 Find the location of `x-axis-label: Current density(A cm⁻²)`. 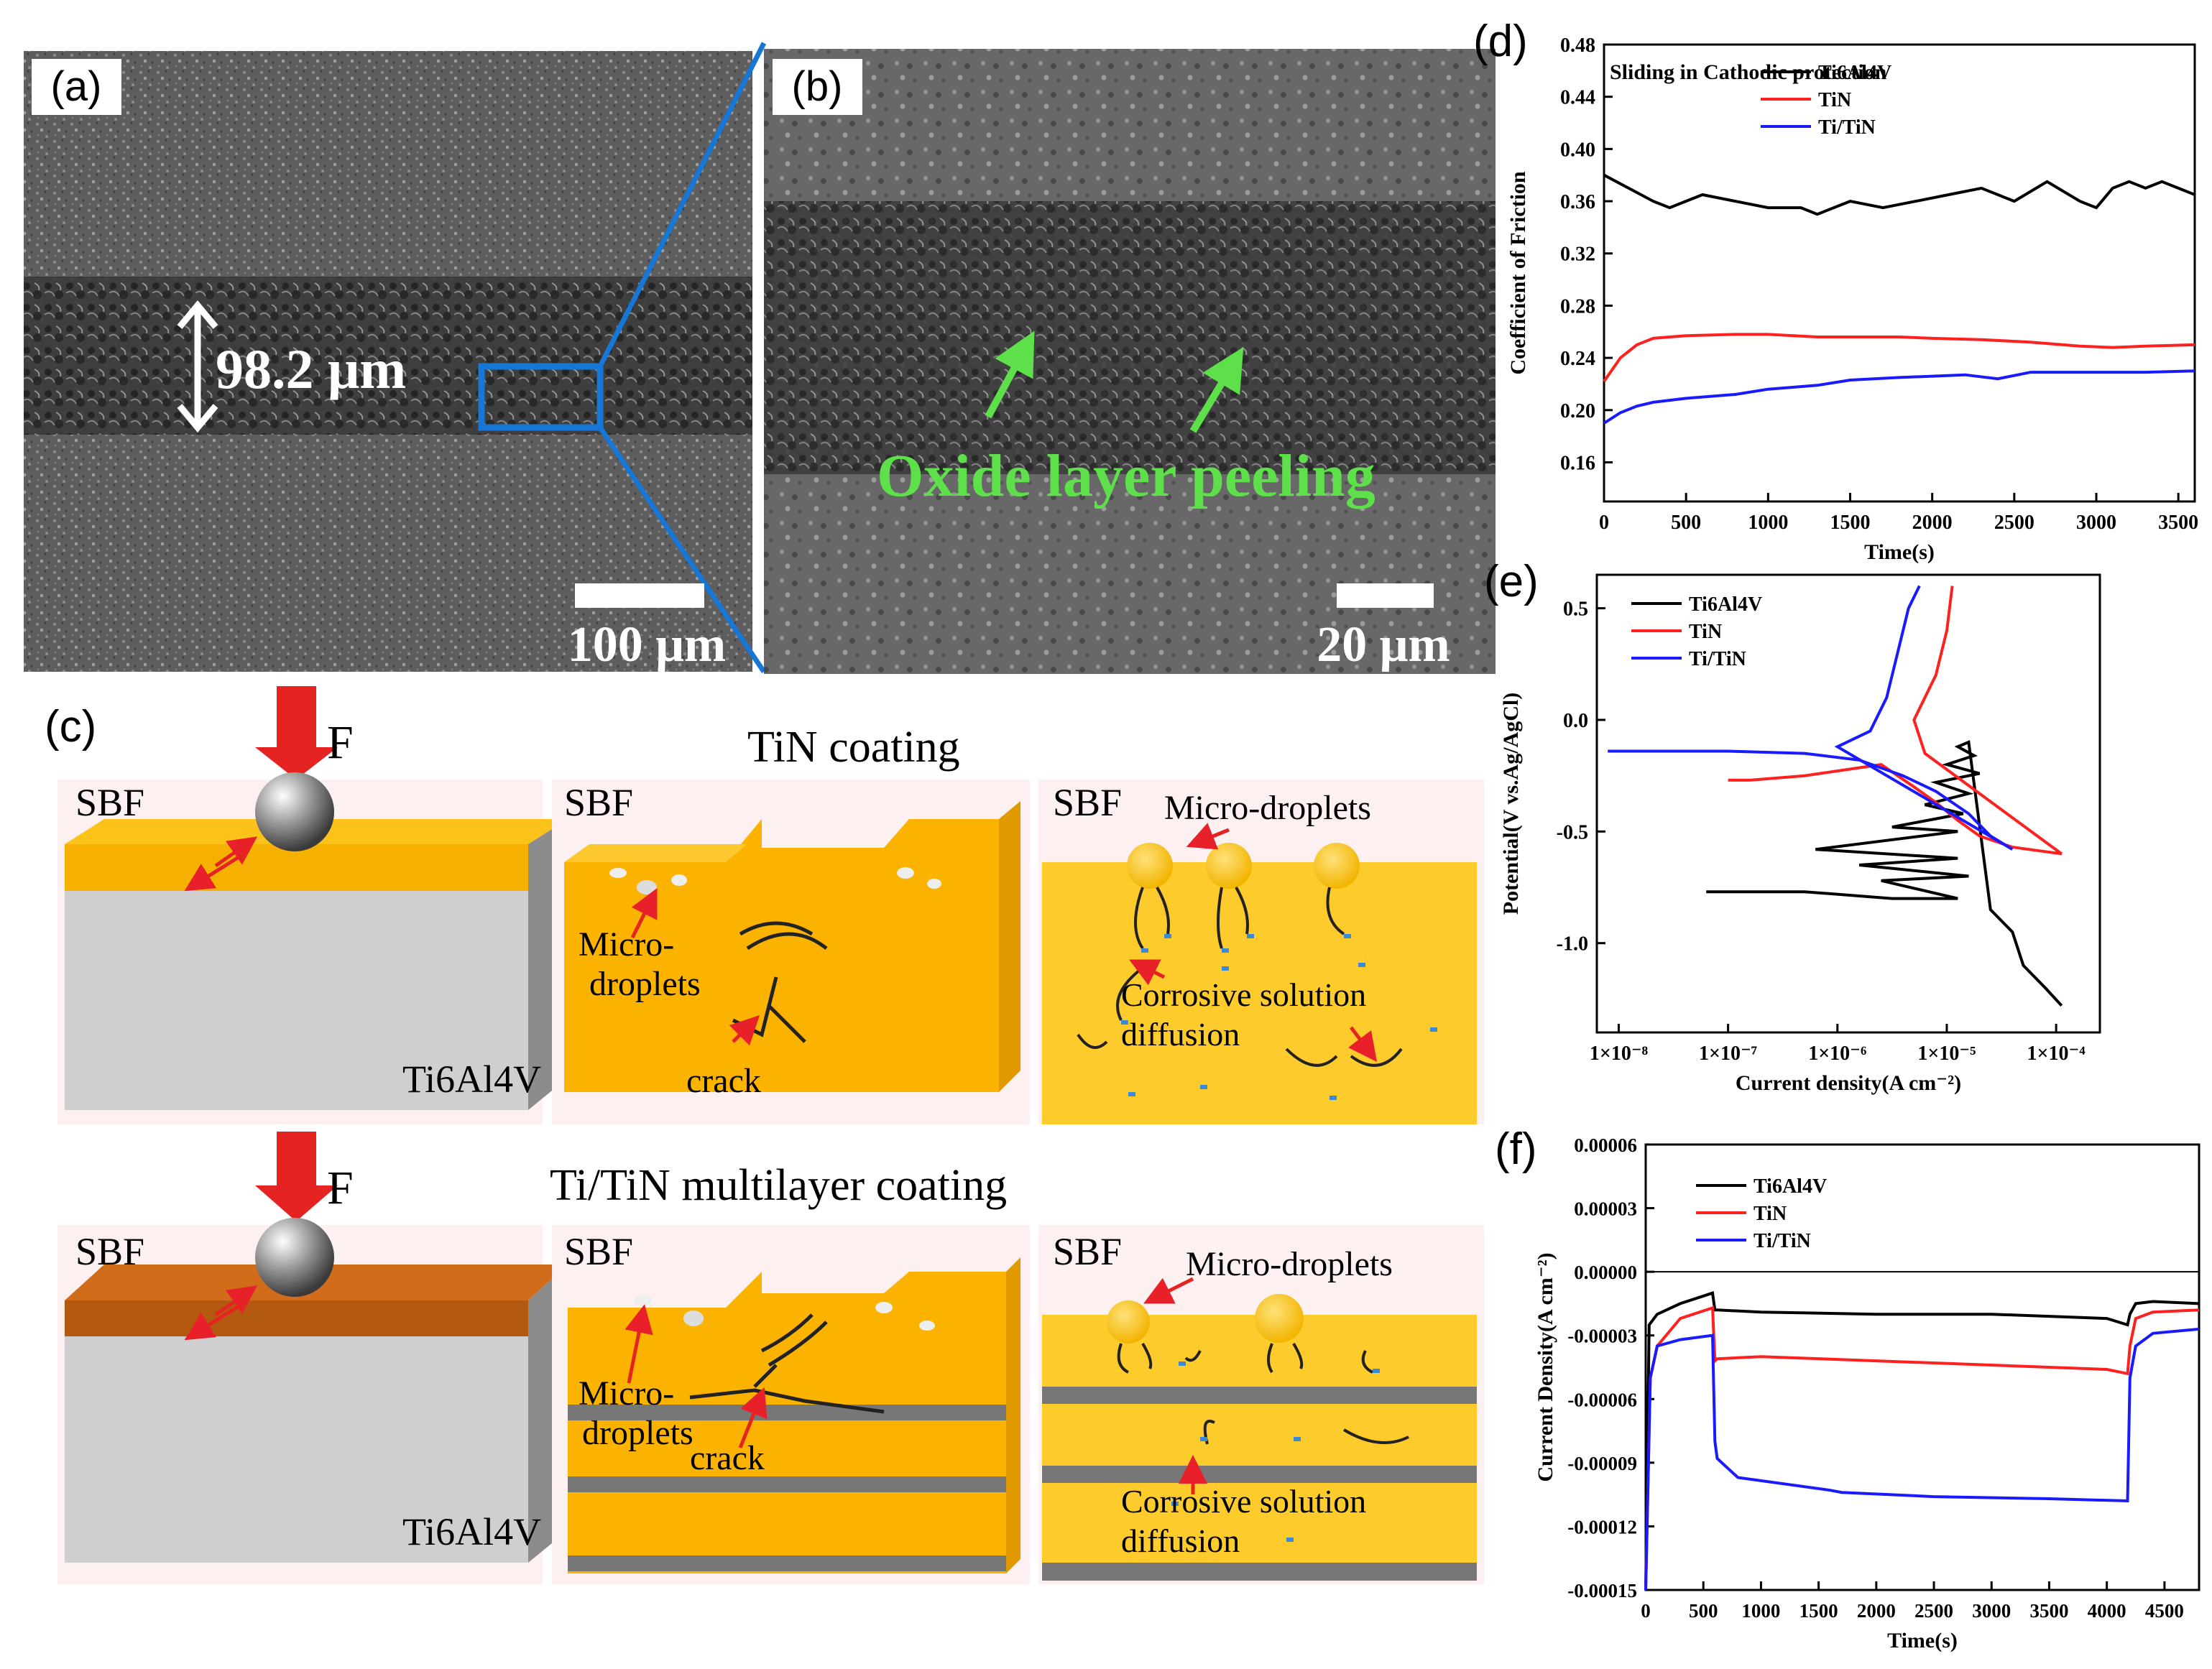

x-axis-label: Current density(A cm⁻²) is located at coordinates (1848, 1083).